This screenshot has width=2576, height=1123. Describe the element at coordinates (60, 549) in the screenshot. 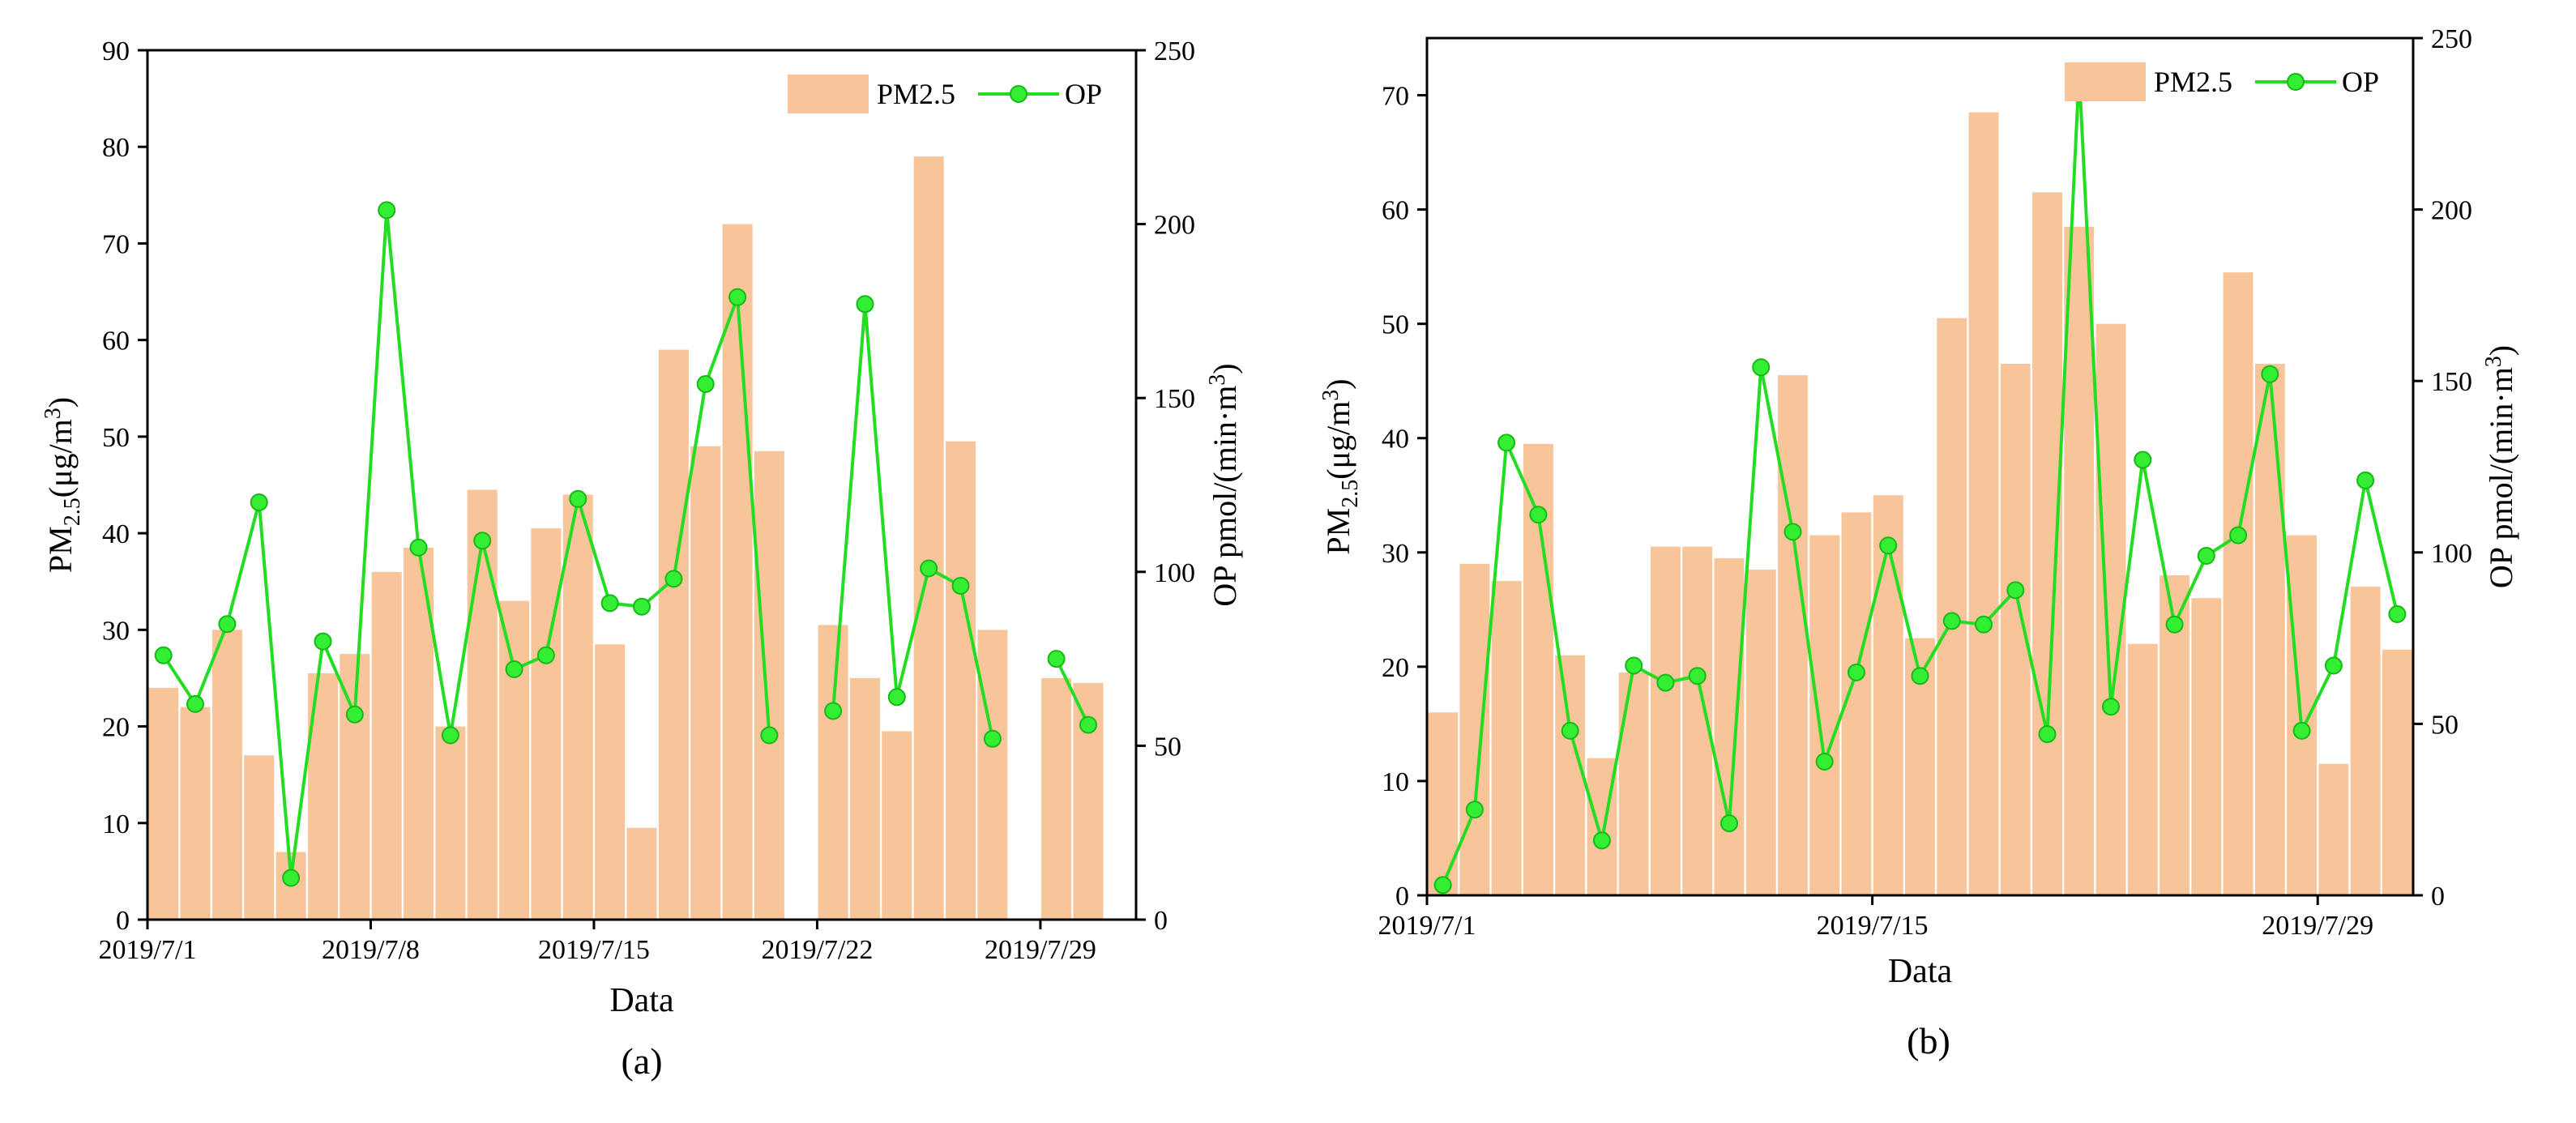

I see `y-axis-title-main: PM` at that location.